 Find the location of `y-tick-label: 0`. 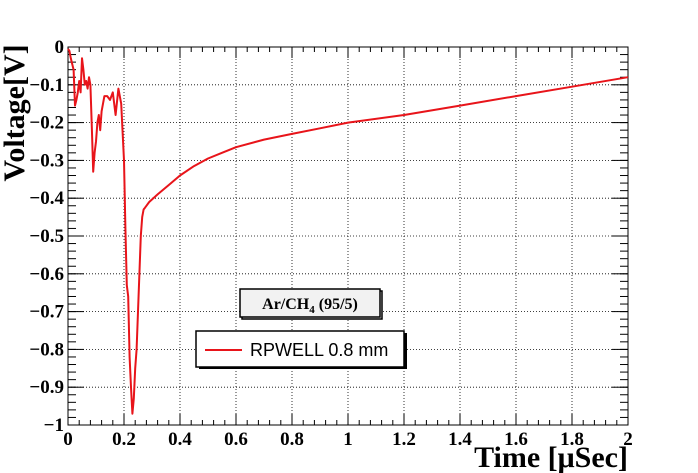

y-tick-label: 0 is located at coordinates (60, 47).